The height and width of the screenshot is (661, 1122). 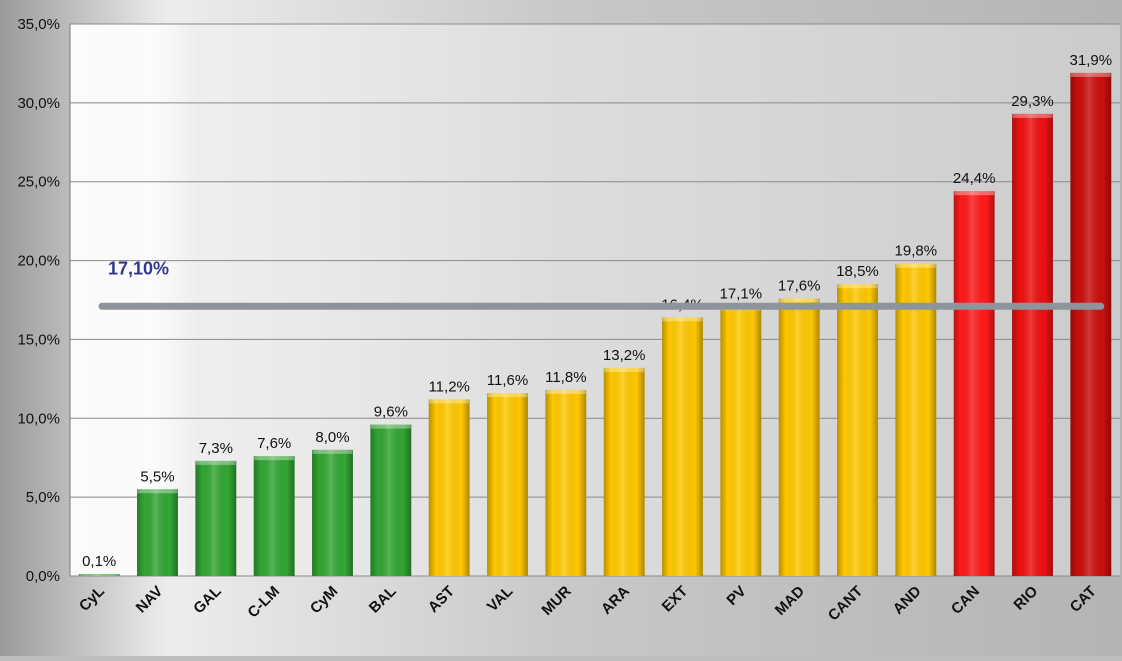 I want to click on data-label: 11,2%, so click(x=448, y=386).